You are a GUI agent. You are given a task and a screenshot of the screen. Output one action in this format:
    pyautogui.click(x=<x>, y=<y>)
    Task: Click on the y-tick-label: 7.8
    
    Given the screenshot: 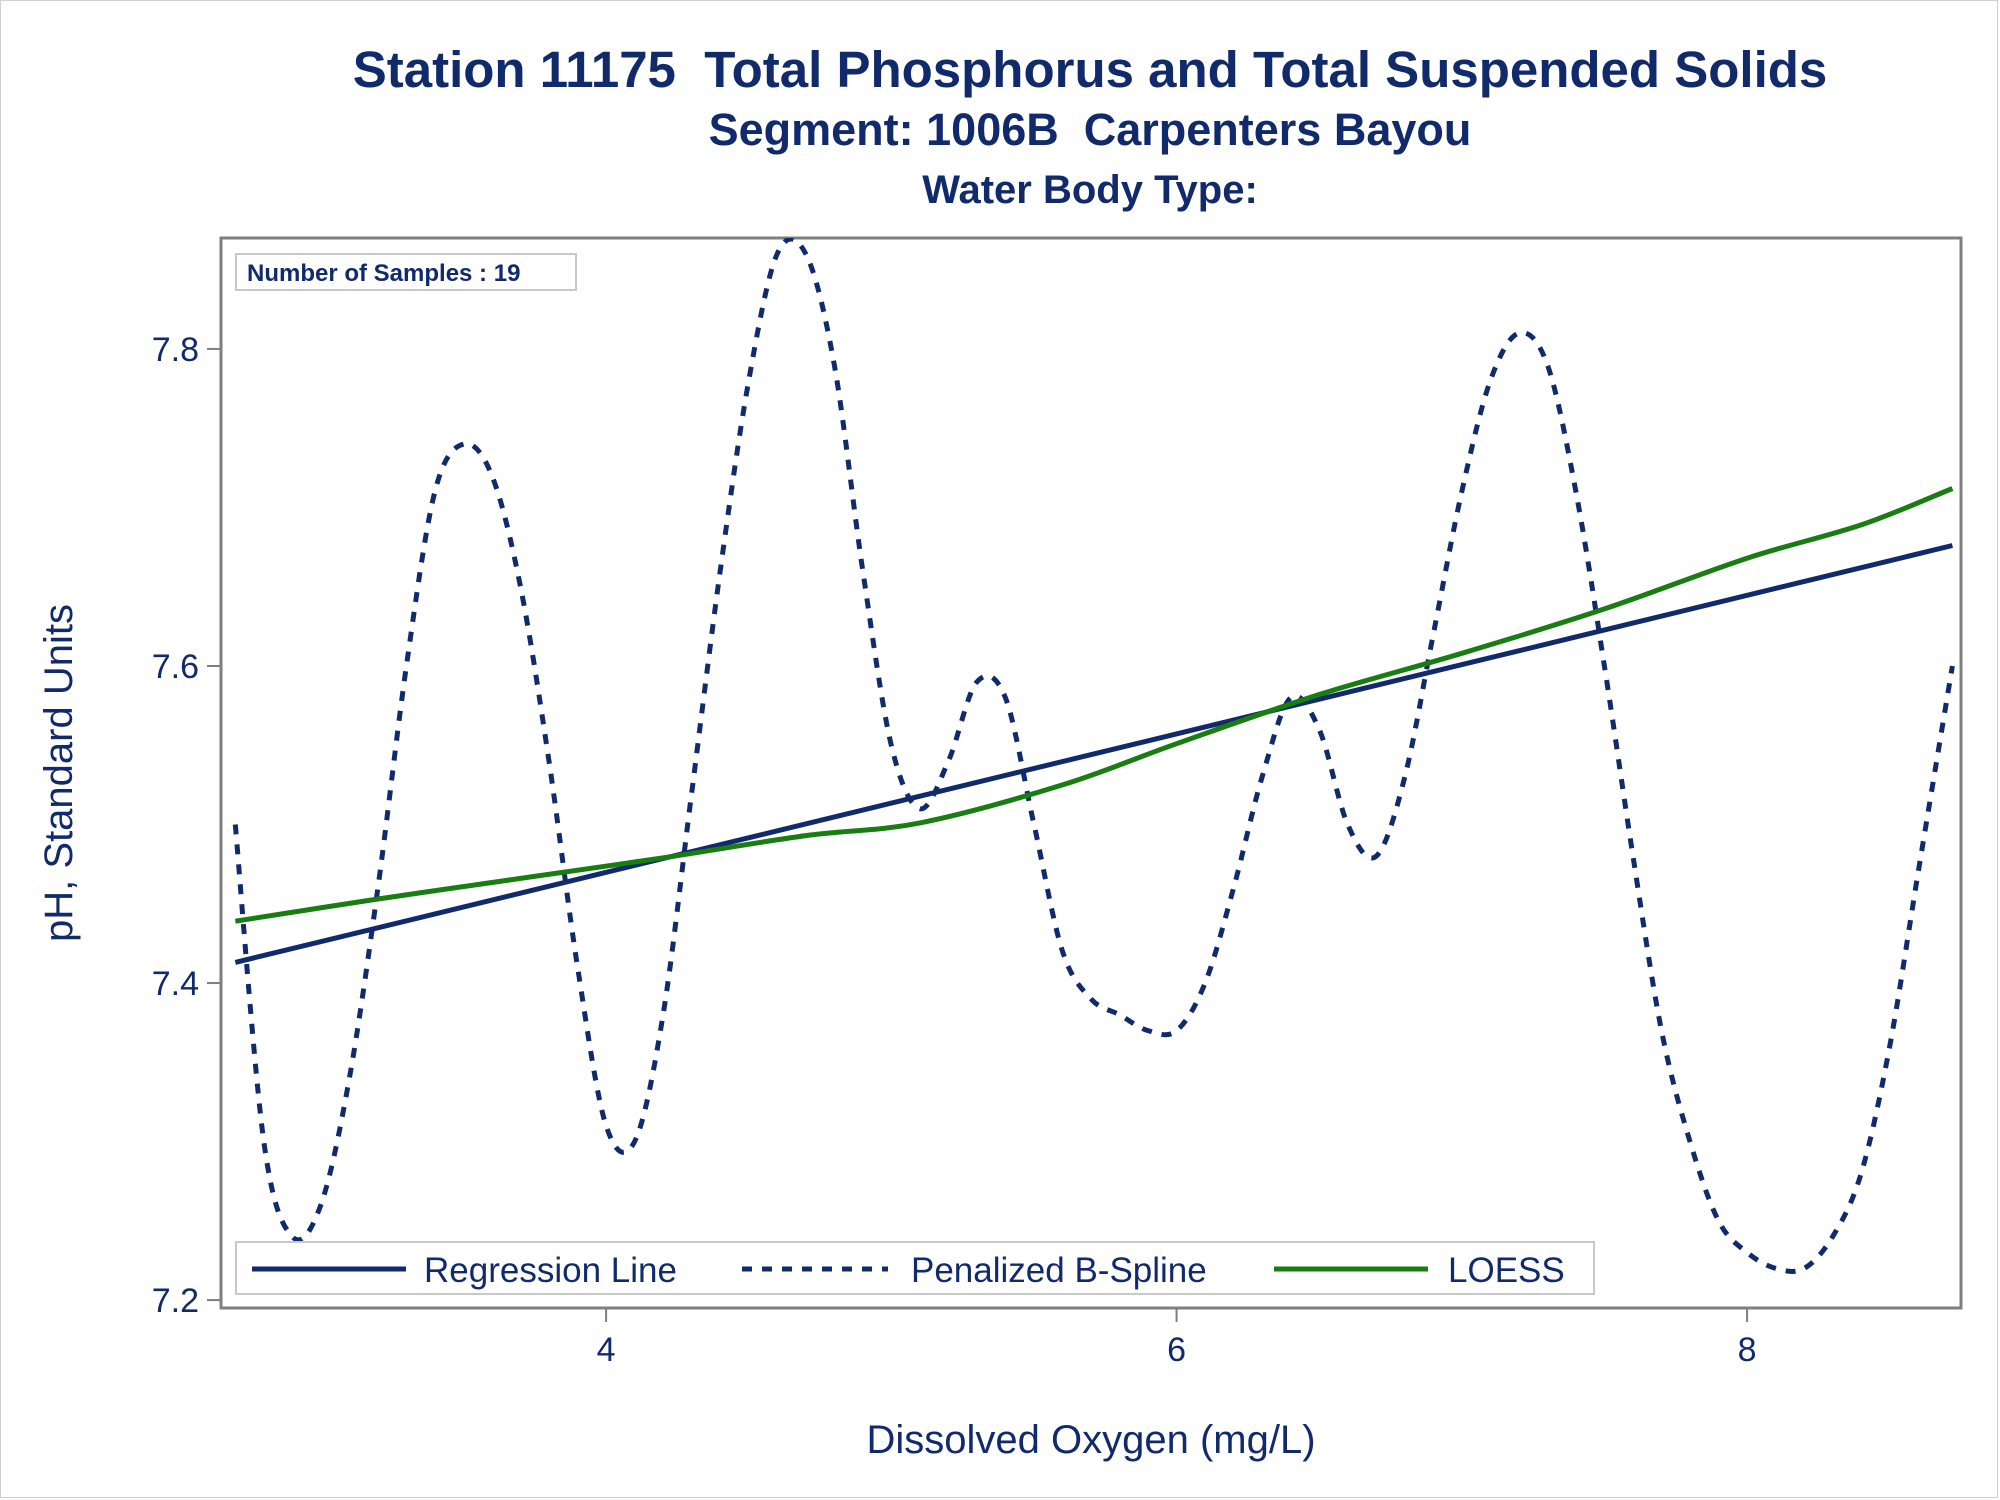 What is the action you would take?
    pyautogui.click(x=175, y=350)
    